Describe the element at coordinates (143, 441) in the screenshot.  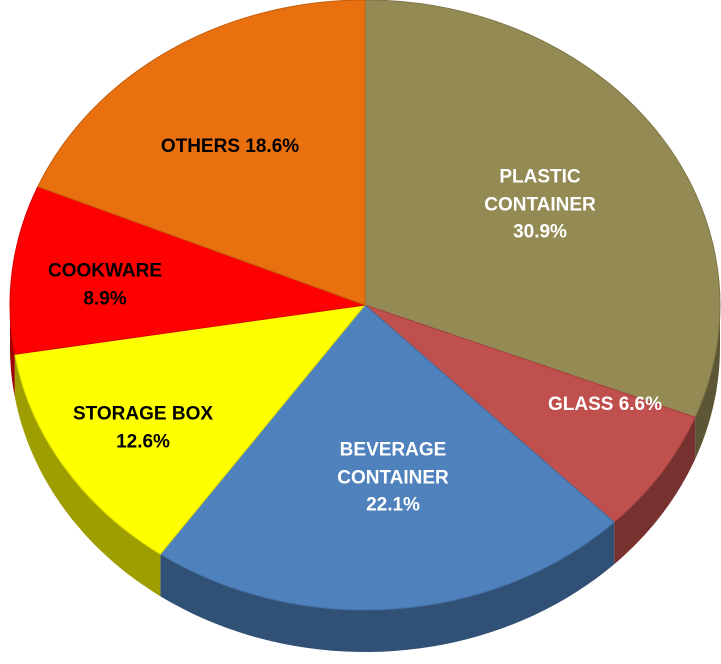
I see `value-label: 12.6%` at that location.